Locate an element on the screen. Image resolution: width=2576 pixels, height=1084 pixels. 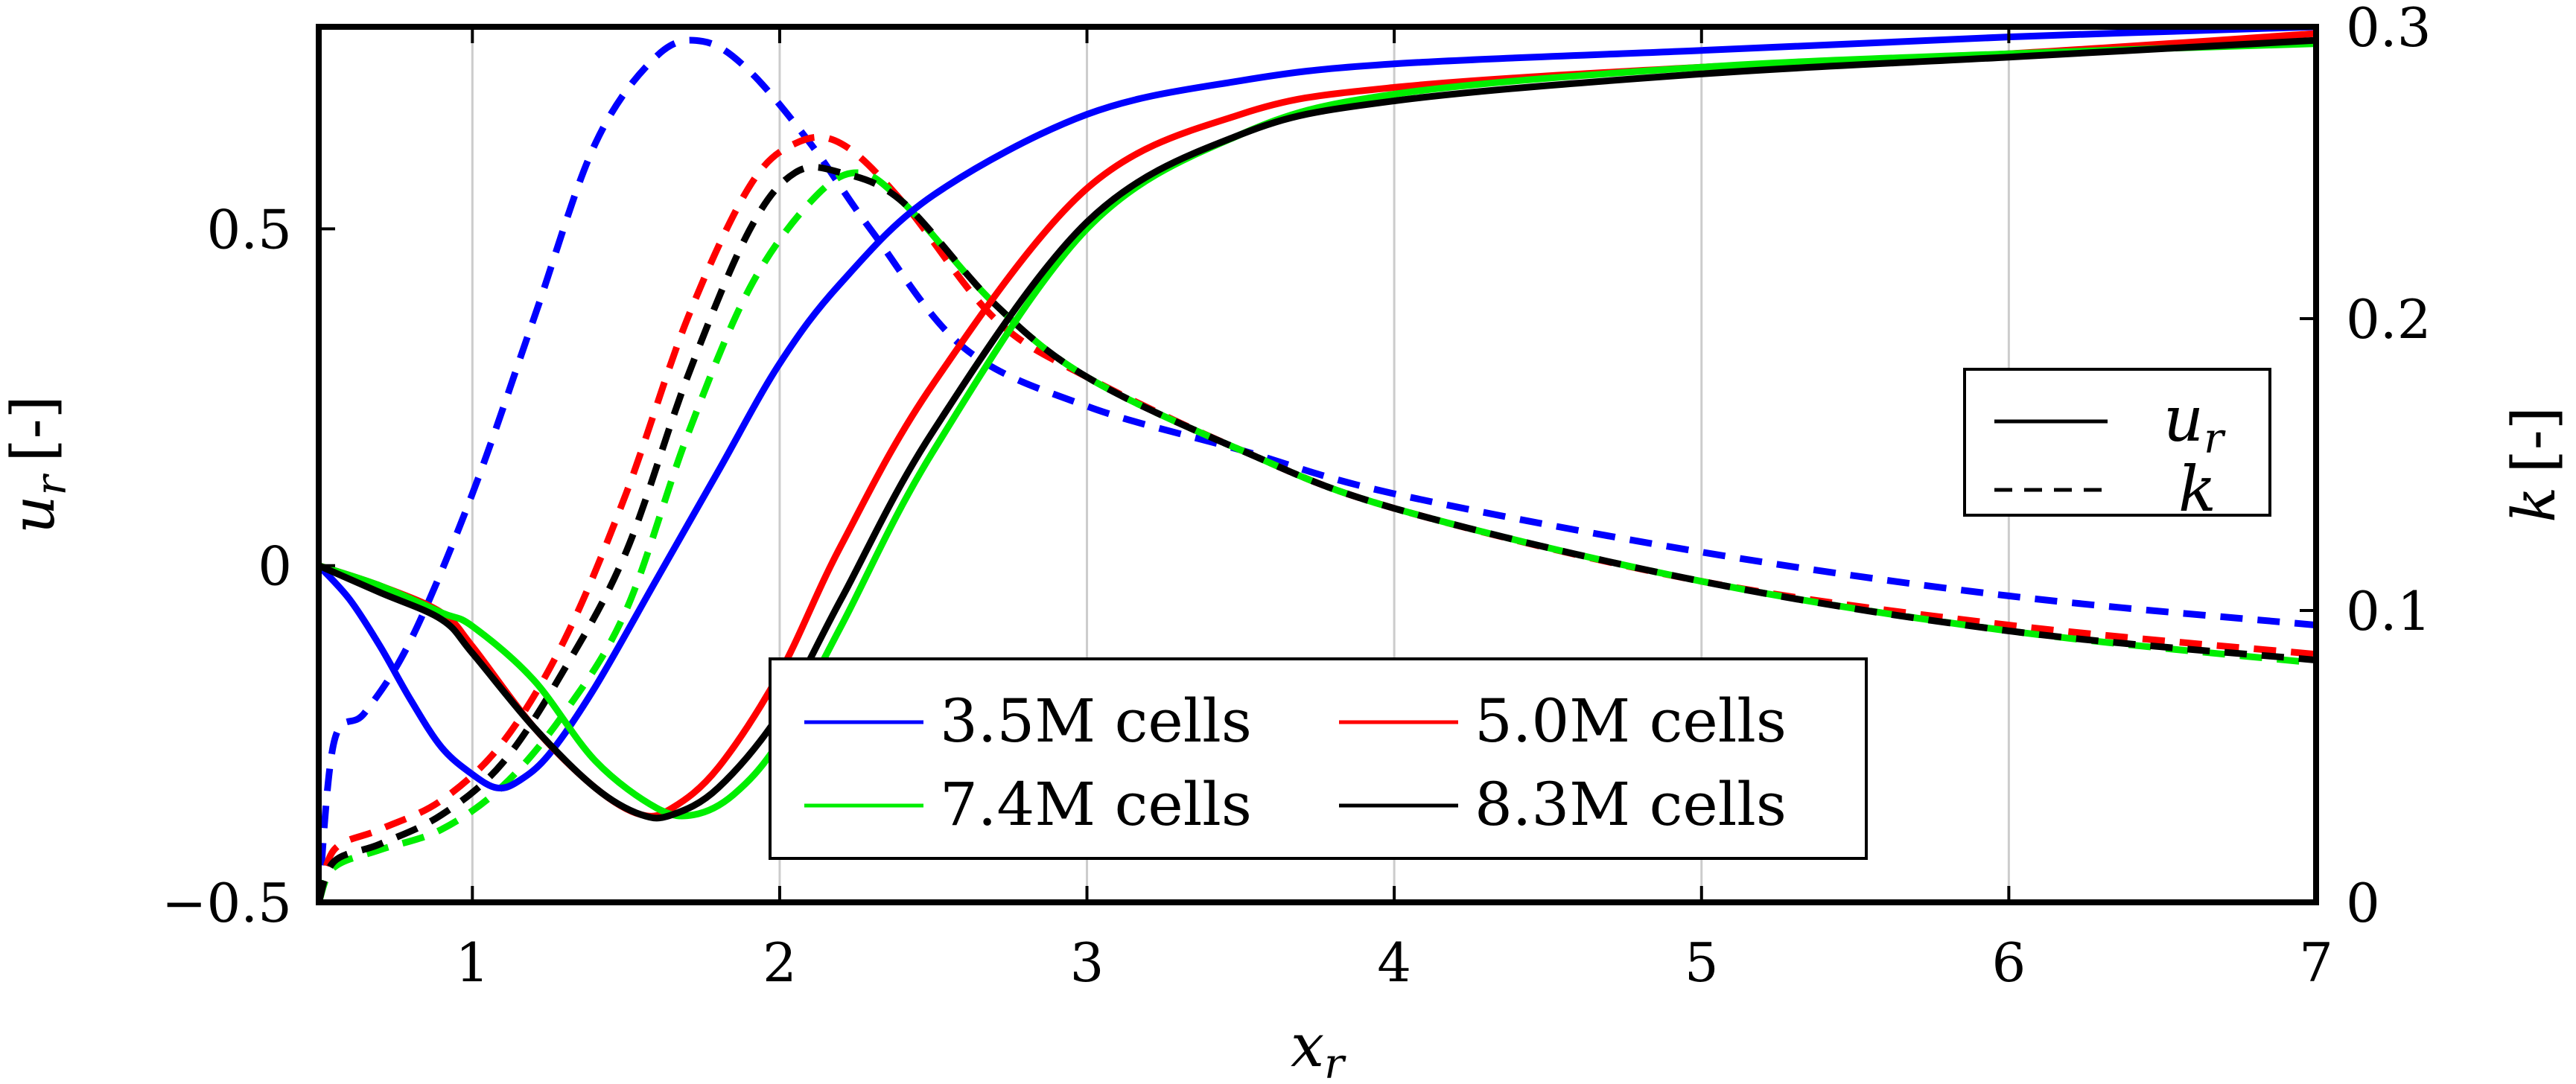
x-axis-label: xr is located at coordinates (1318, 1047).